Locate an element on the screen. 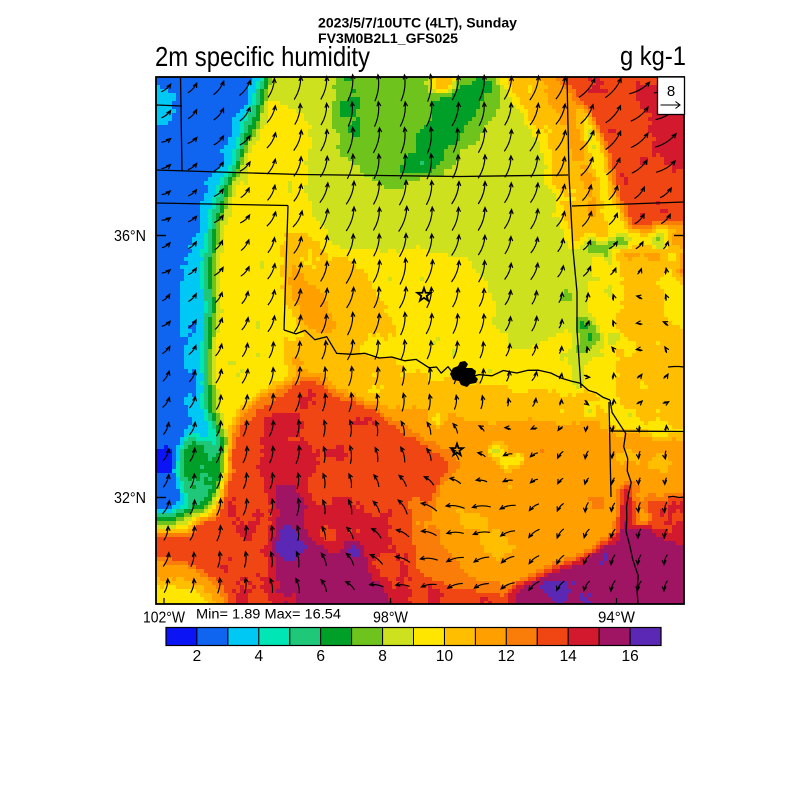 This screenshot has width=800, height=800. svg-text: 4 is located at coordinates (258, 656).